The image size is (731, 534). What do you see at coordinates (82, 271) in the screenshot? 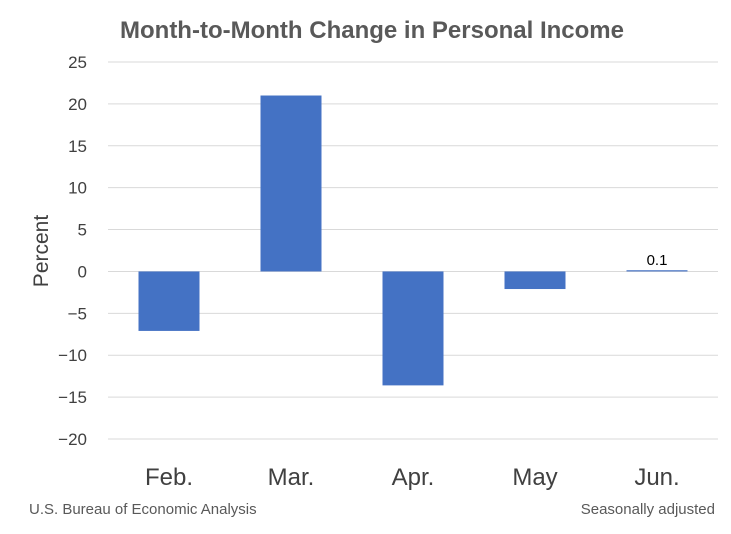
I see `y-tick-label: 0` at bounding box center [82, 271].